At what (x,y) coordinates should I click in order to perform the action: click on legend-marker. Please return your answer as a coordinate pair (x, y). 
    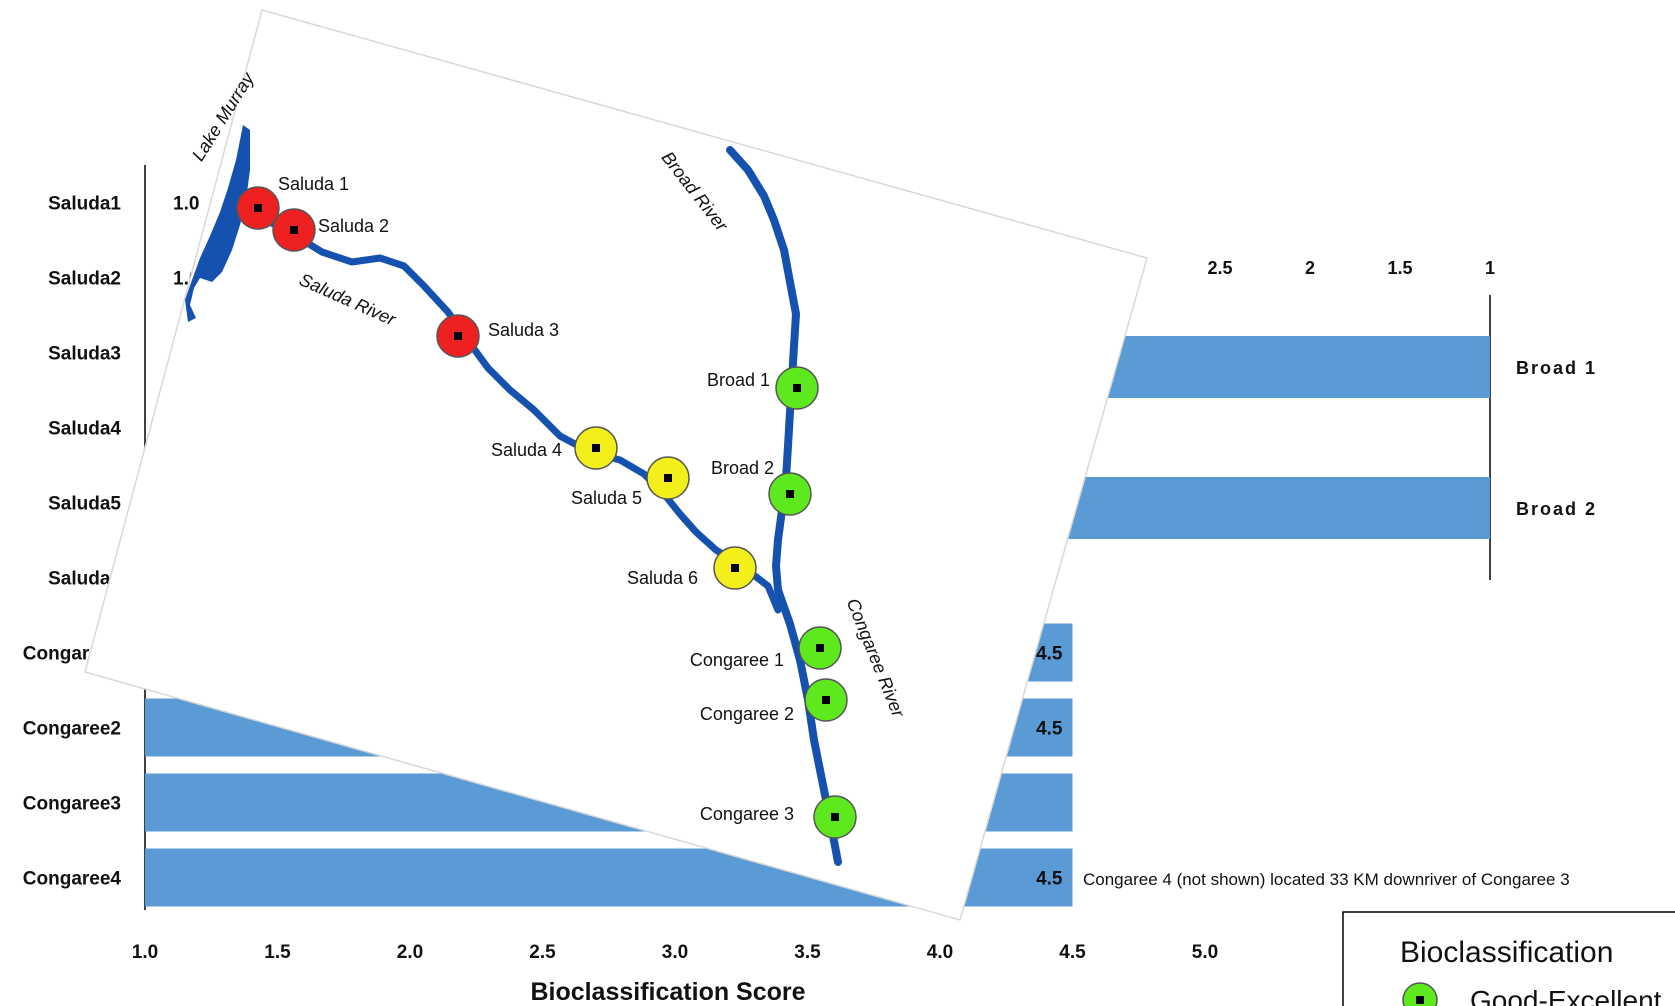
    Looking at the image, I should click on (1420, 994).